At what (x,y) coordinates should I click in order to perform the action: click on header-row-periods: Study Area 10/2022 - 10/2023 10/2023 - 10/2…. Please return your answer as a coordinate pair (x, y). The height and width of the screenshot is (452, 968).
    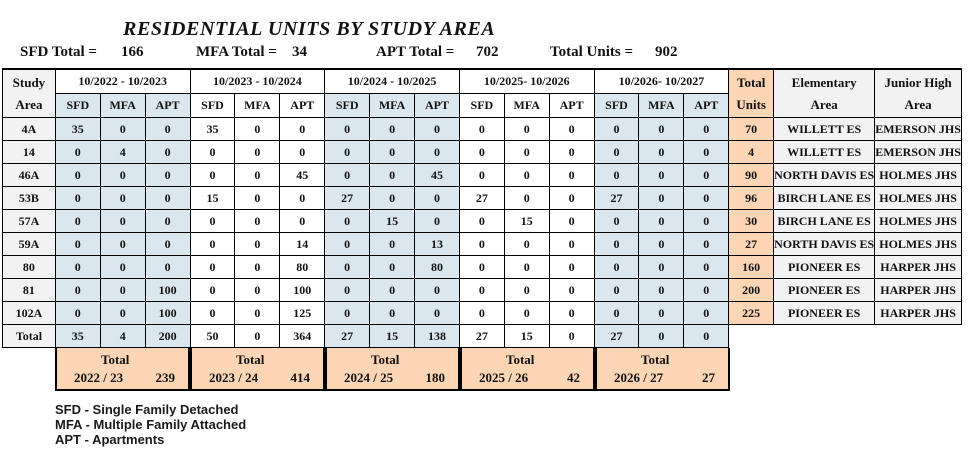
    Looking at the image, I should click on (482, 93).